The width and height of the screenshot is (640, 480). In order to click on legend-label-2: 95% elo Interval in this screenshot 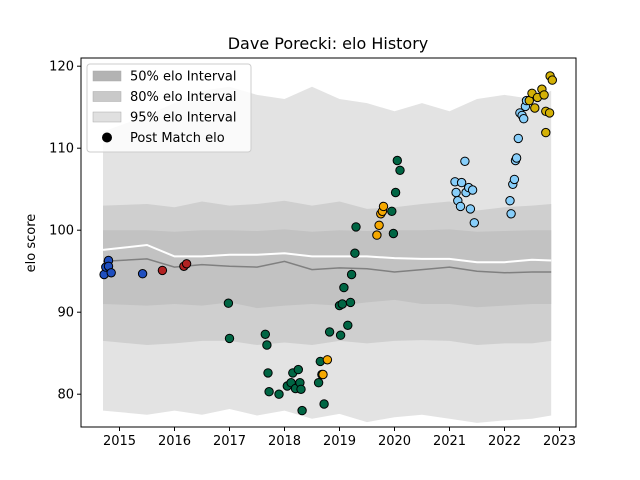, I will do `click(183, 118)`.